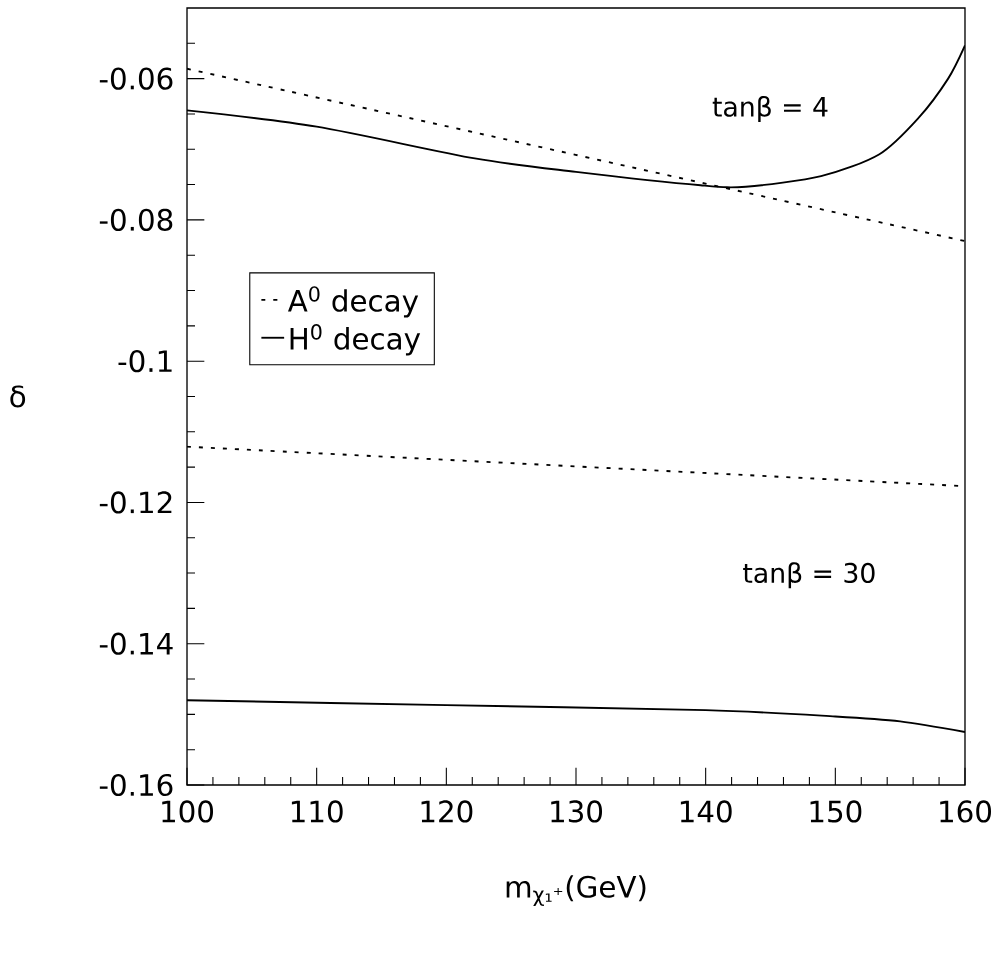 This screenshot has height=953, width=1003. I want to click on x-tick-label: 110, so click(317, 811).